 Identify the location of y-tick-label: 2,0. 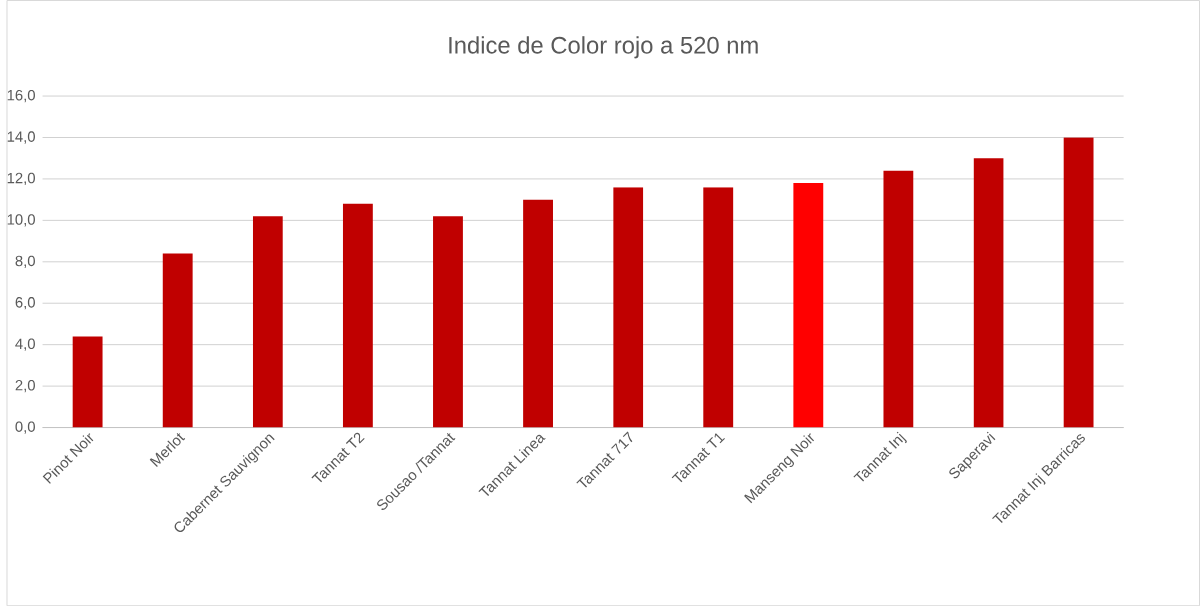
(25, 386).